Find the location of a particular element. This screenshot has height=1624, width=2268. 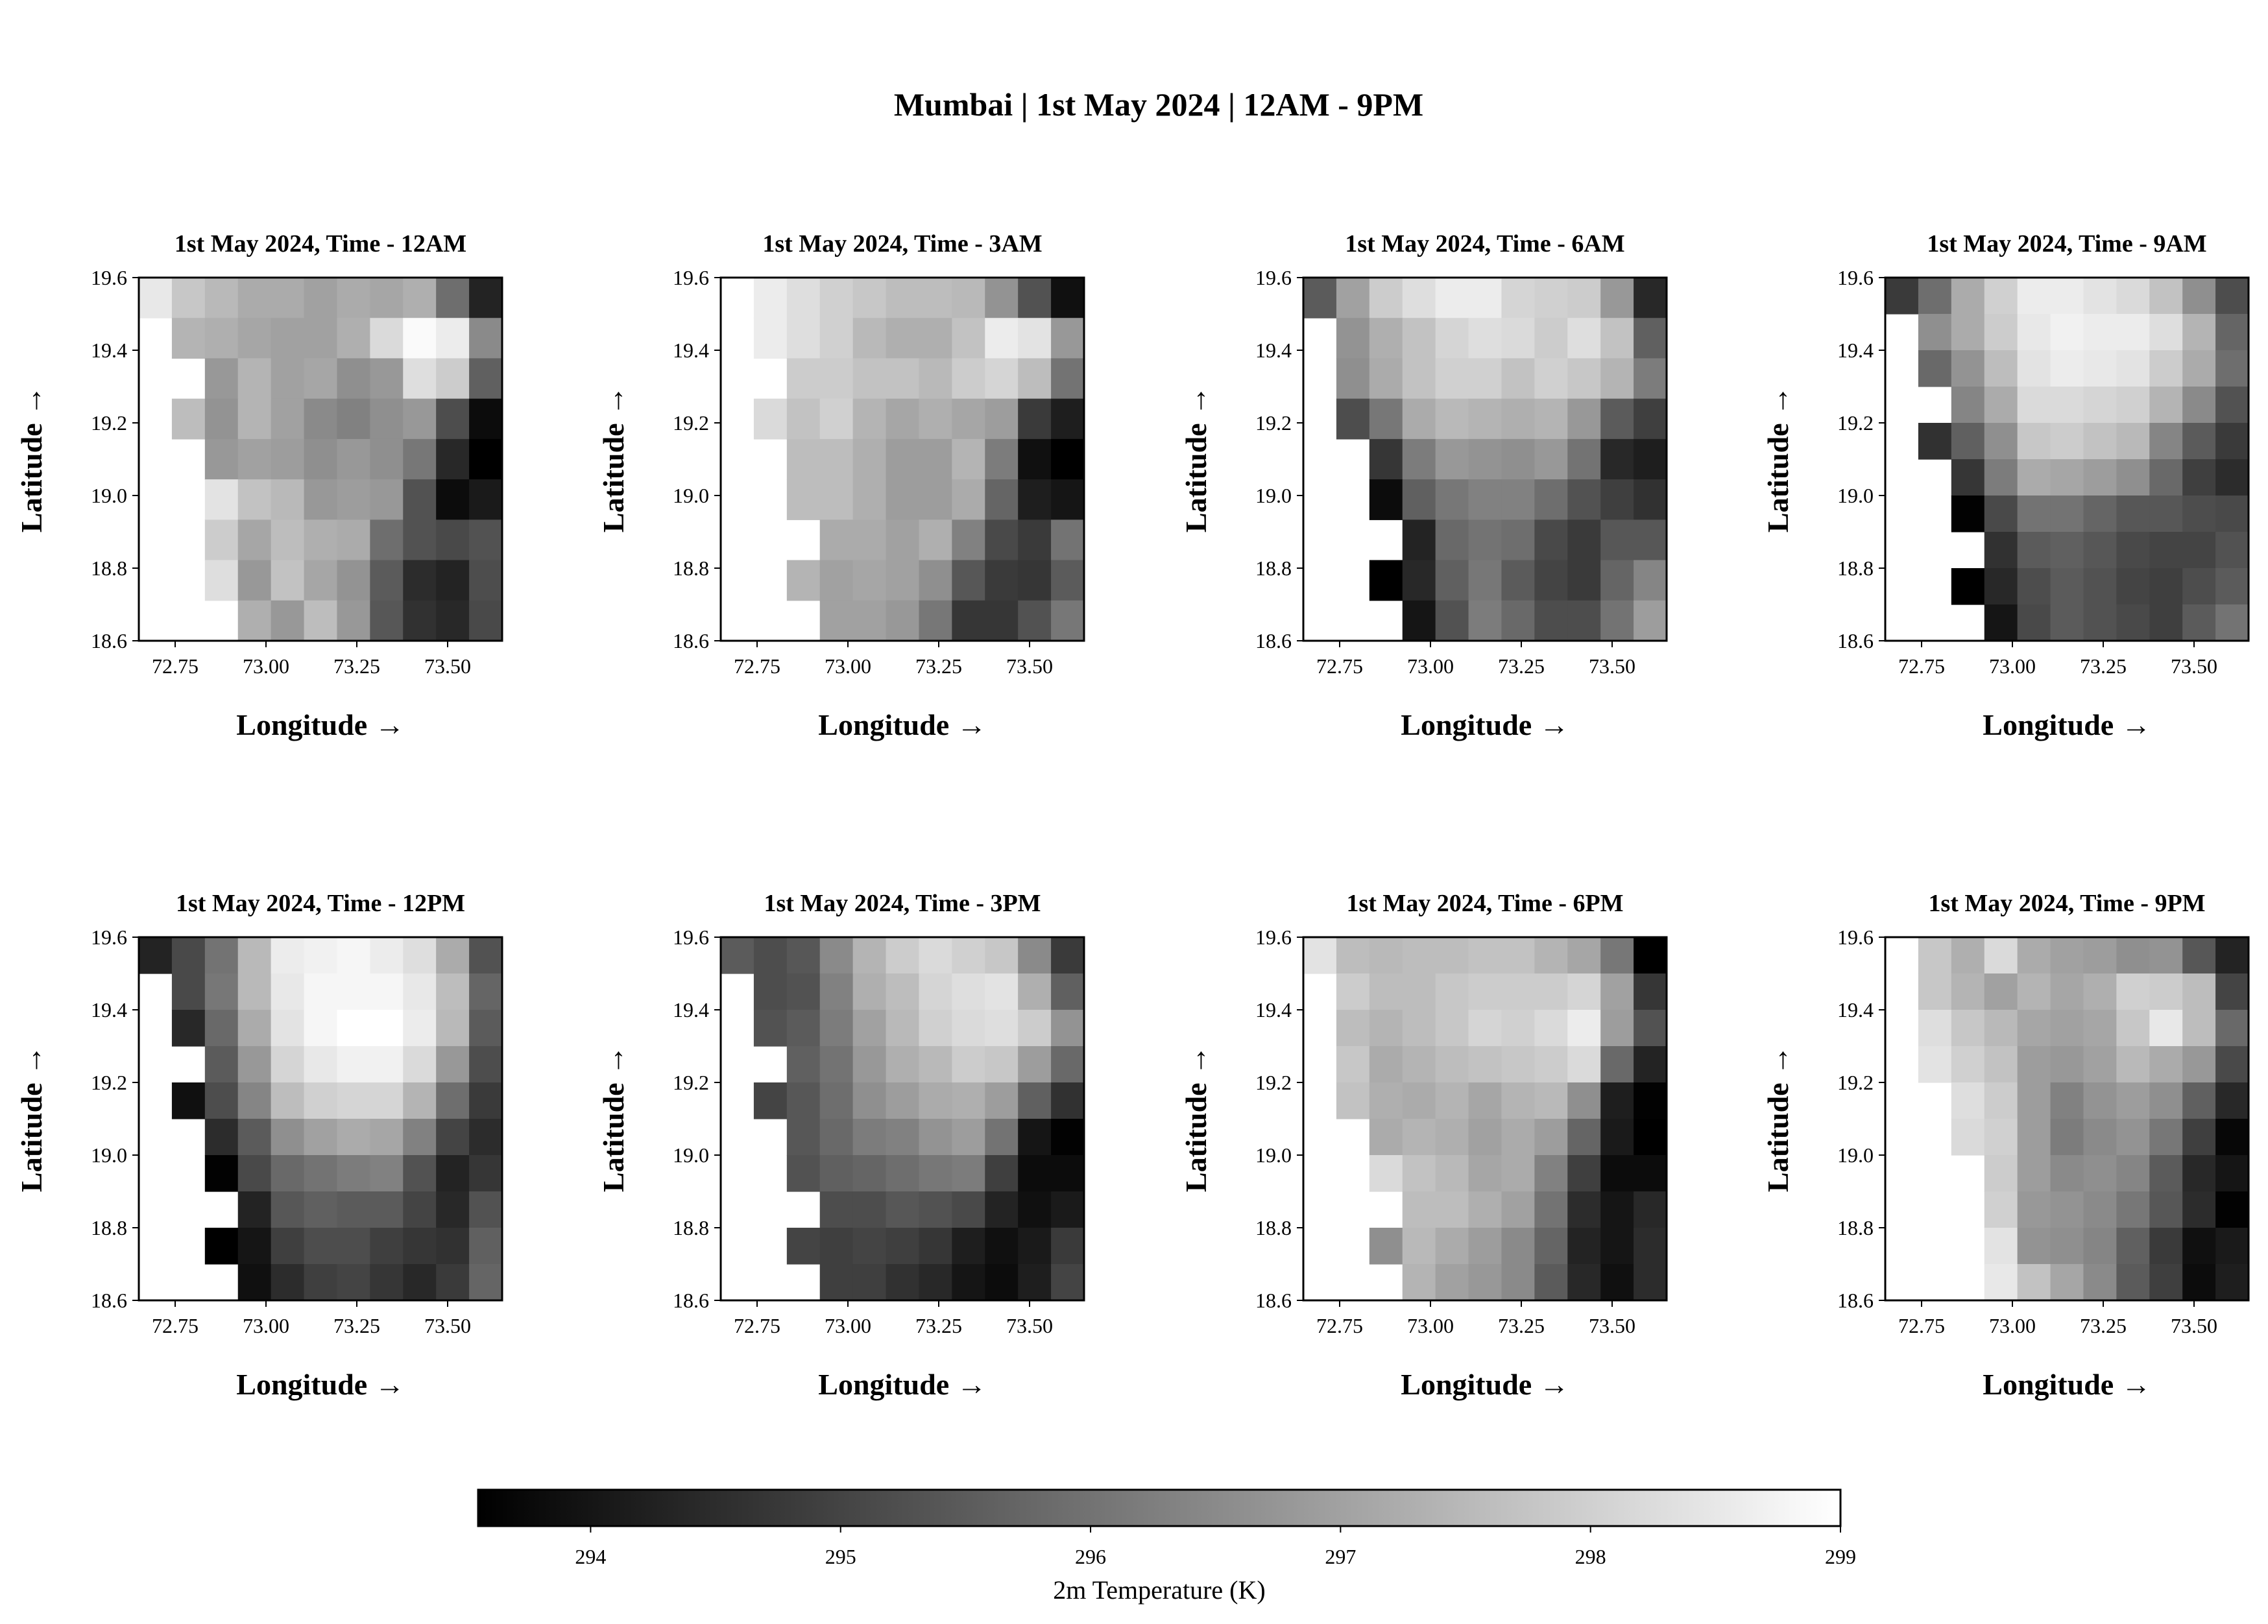

axes-frame is located at coordinates (320, 459).